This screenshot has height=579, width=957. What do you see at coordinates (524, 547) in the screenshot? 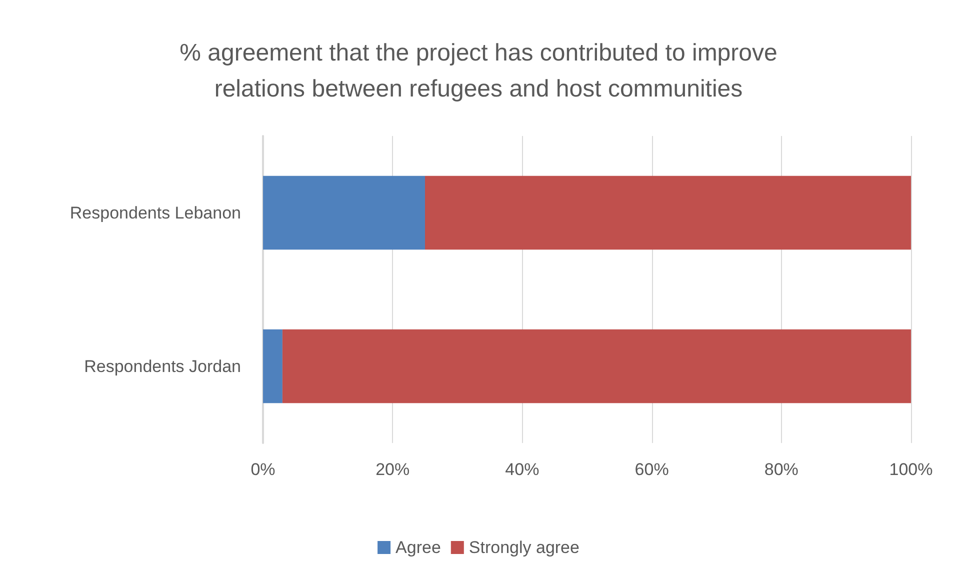
I see `legend-label: Strongly agree` at bounding box center [524, 547].